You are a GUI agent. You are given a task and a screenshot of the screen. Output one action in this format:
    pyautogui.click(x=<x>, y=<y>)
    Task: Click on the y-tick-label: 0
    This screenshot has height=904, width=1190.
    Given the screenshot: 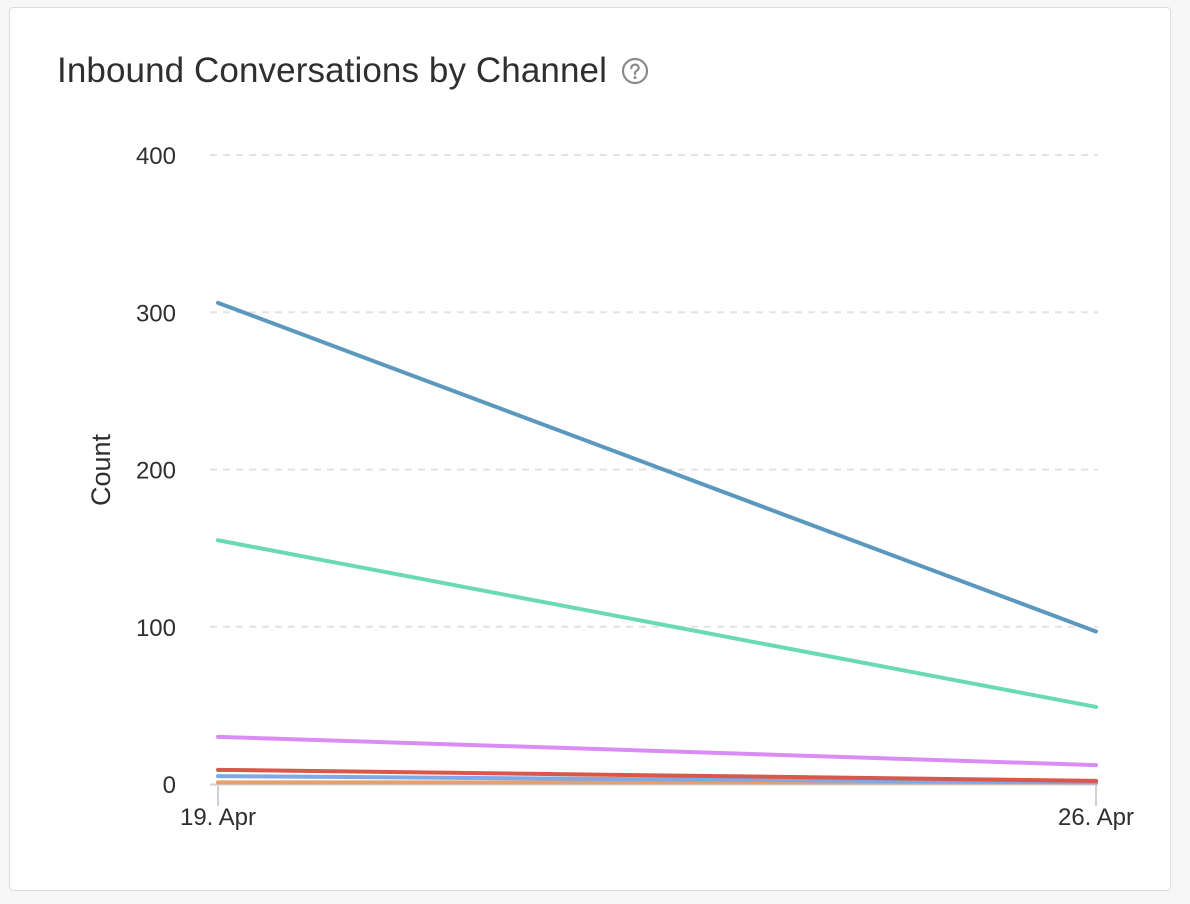 What is the action you would take?
    pyautogui.click(x=169, y=785)
    